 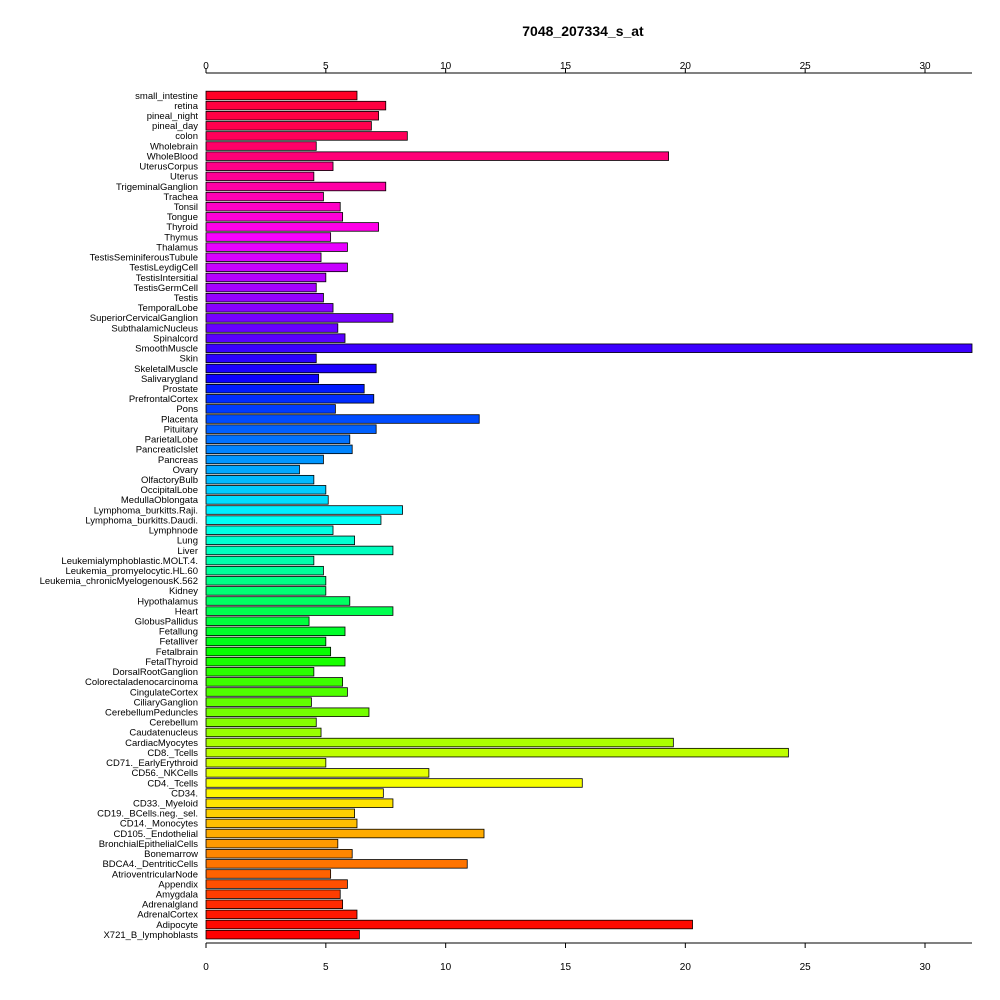 What do you see at coordinates (178, 884) in the screenshot?
I see `category-label: Appendix` at bounding box center [178, 884].